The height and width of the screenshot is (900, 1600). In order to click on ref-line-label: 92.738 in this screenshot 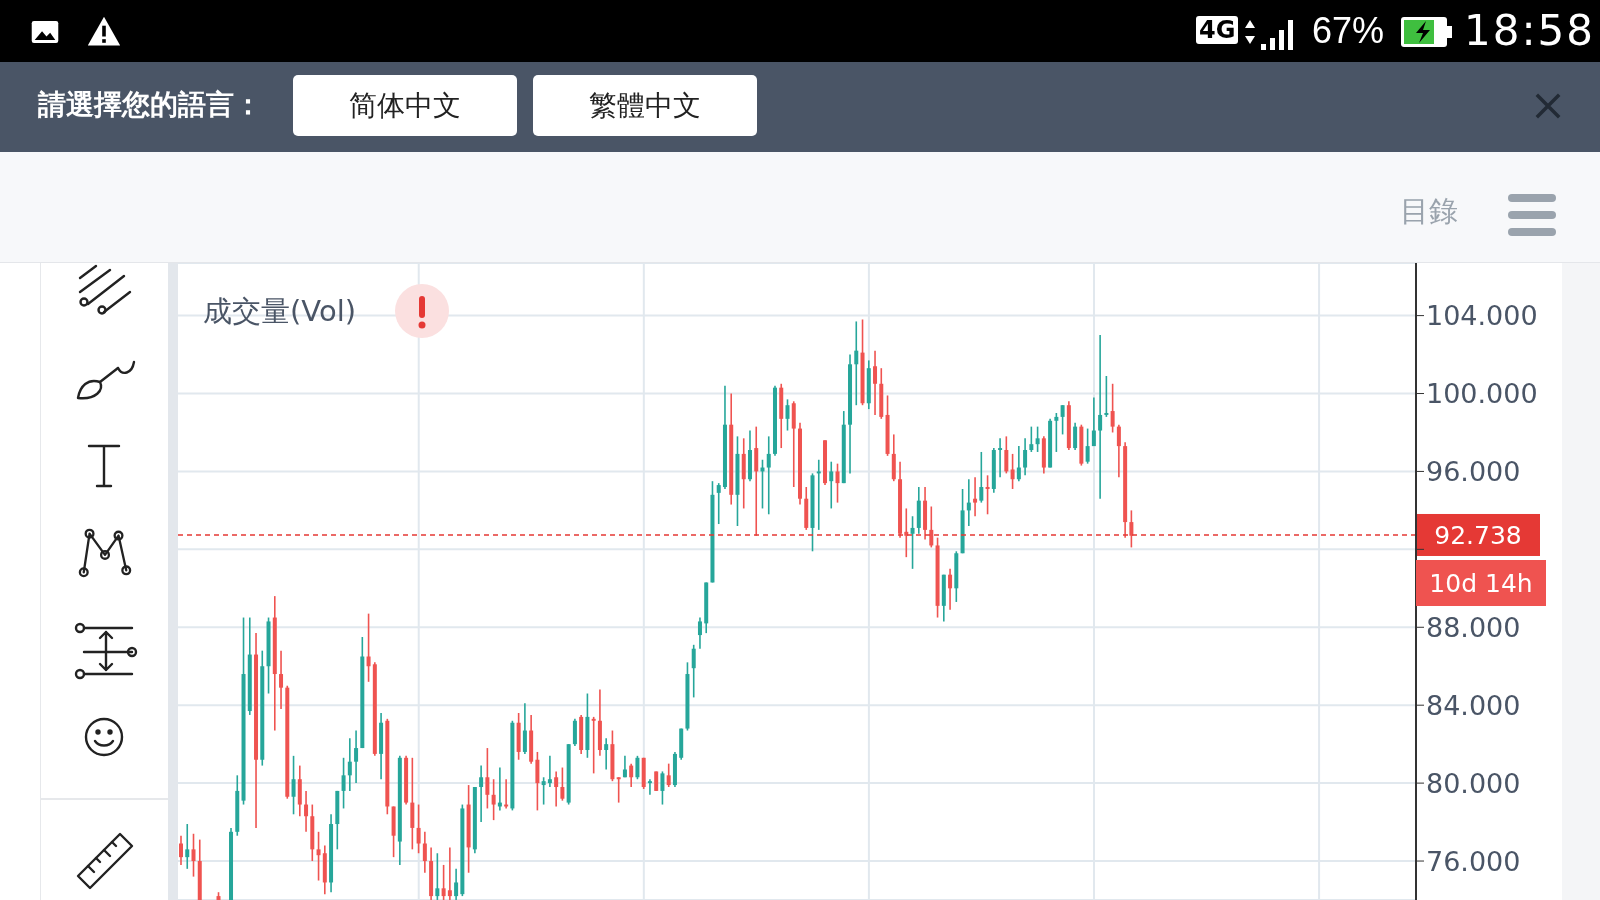, I will do `click(1478, 535)`.